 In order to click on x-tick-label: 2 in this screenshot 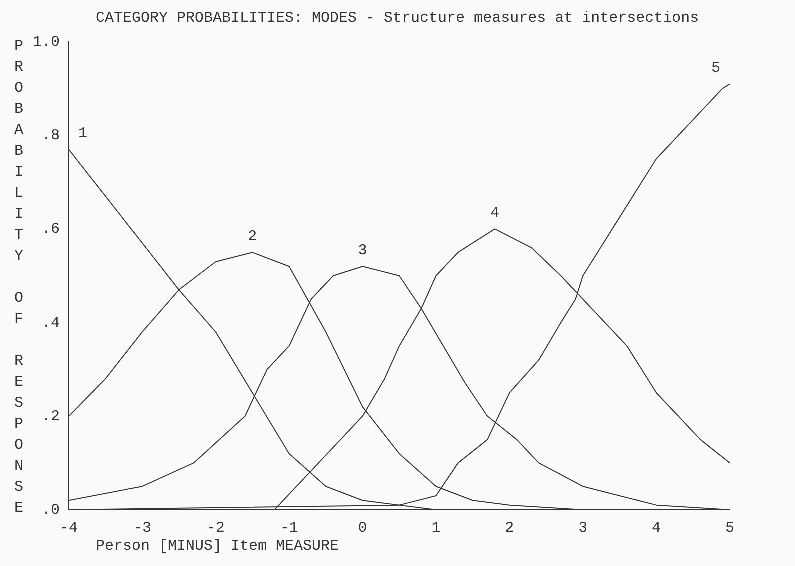, I will do `click(509, 528)`.